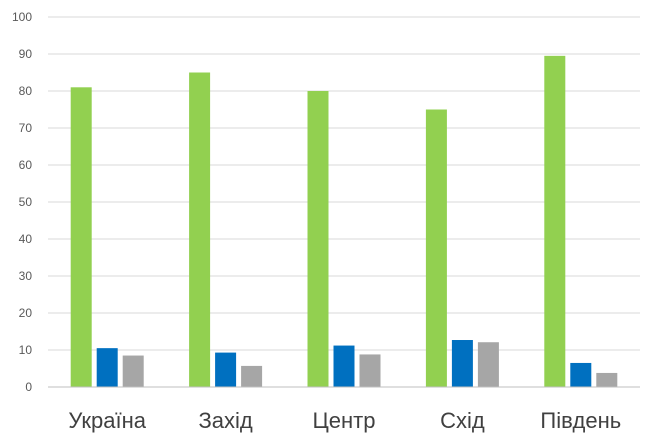  Describe the element at coordinates (225, 420) in the screenshot. I see `x-category-label: Захід` at that location.